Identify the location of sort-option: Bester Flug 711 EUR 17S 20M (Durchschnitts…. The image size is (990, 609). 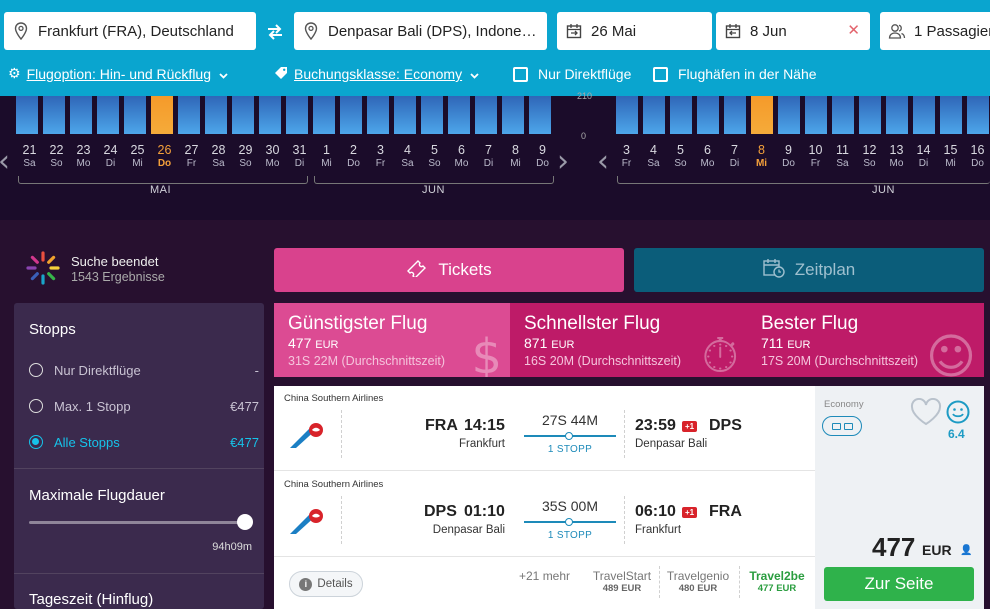
(865, 340).